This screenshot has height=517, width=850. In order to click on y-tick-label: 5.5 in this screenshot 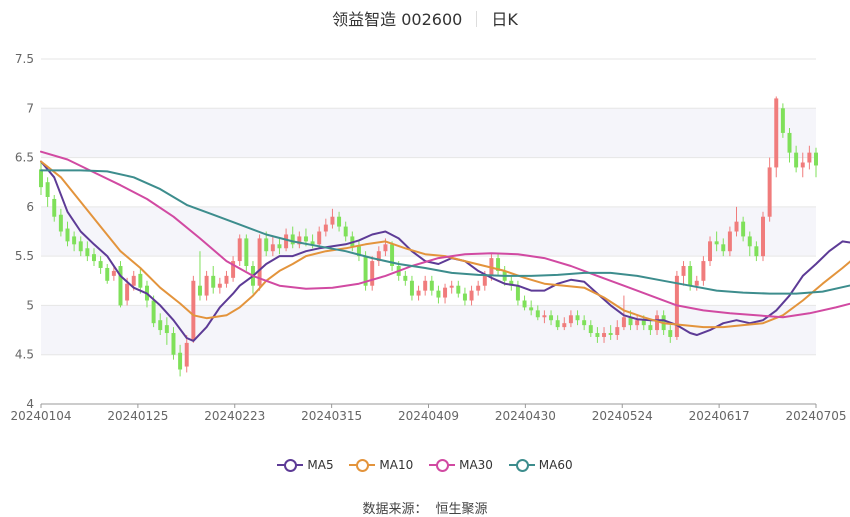, I will do `click(24, 256)`.